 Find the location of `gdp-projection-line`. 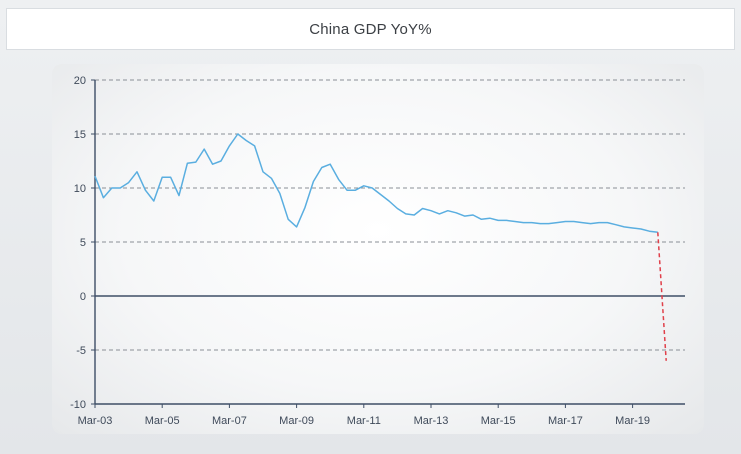

gdp-projection-line is located at coordinates (662, 296).